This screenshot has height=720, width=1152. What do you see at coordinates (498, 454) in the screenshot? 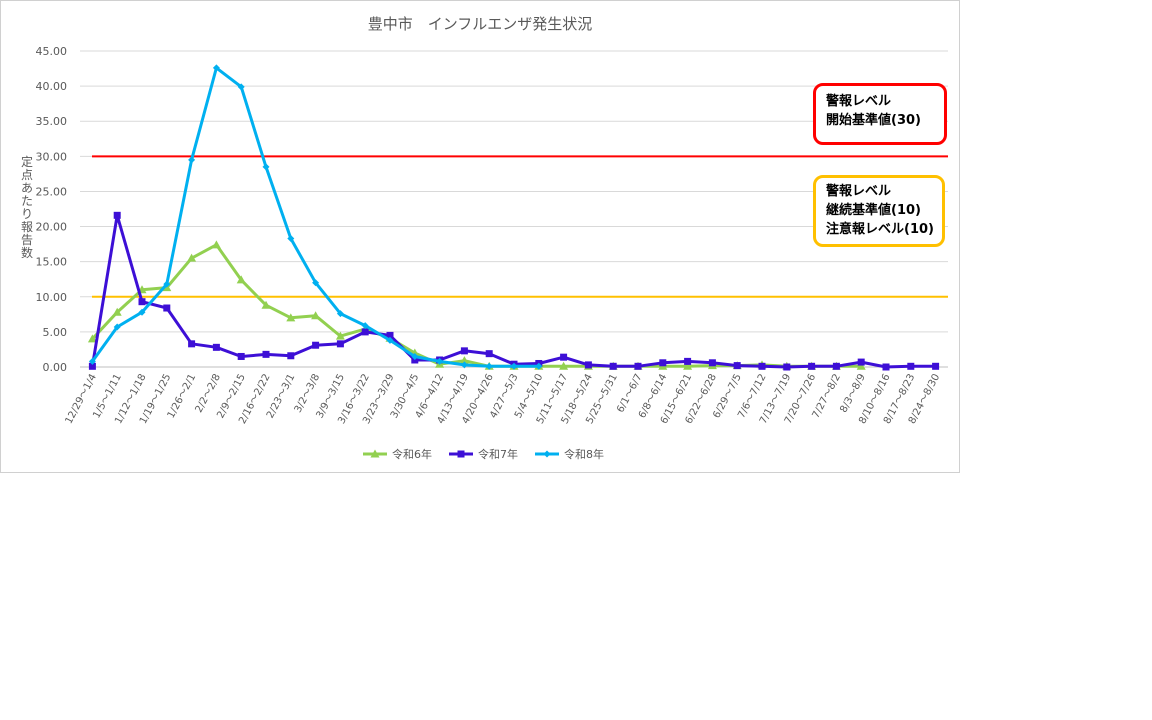
I see `legend-label: 令和7年` at bounding box center [498, 454].